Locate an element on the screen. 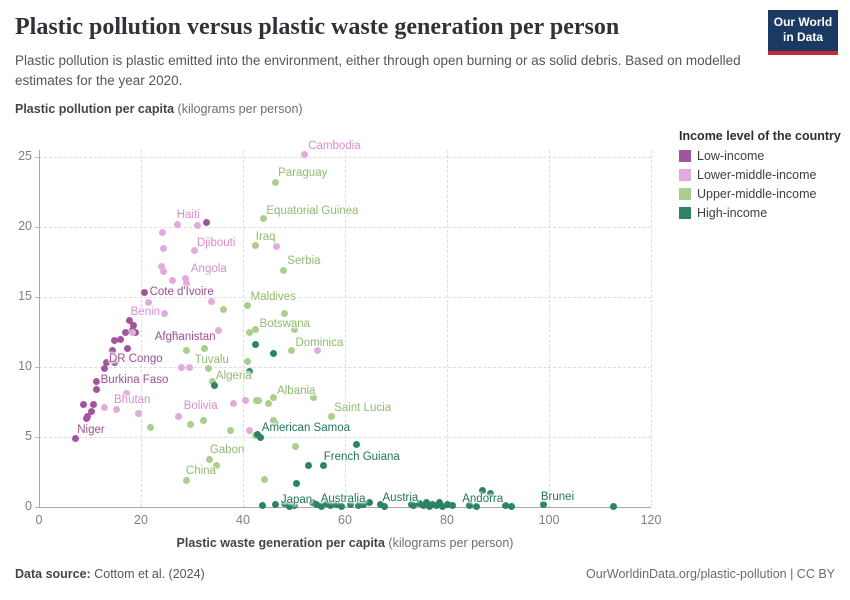 The width and height of the screenshot is (850, 600). data-point-botswana is located at coordinates (285, 314).